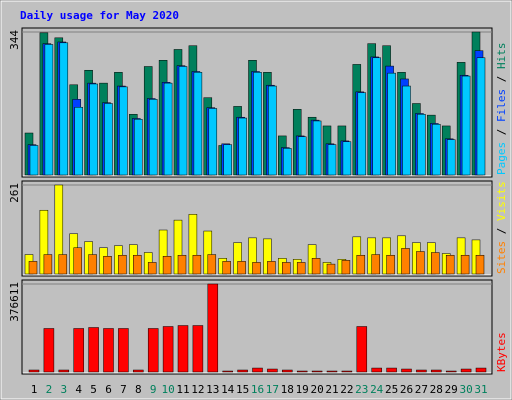 The image size is (512, 400). I want to click on x-tick-label: 6, so click(108, 389).